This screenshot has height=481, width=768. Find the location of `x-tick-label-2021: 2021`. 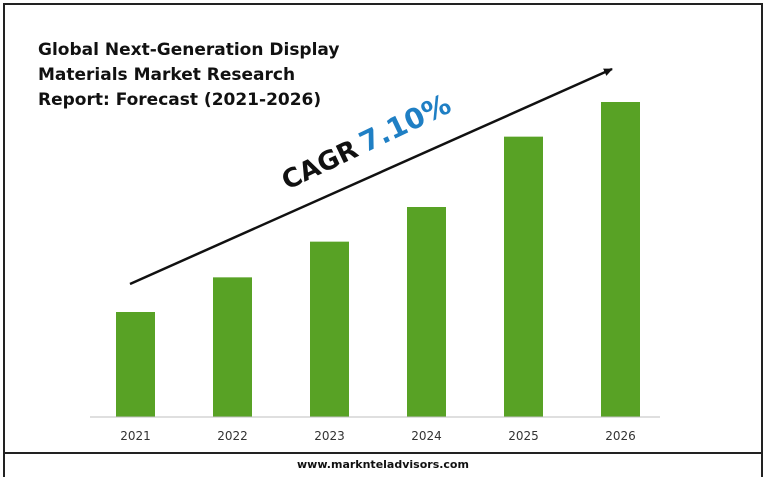

x-tick-label-2021: 2021 is located at coordinates (135, 436).